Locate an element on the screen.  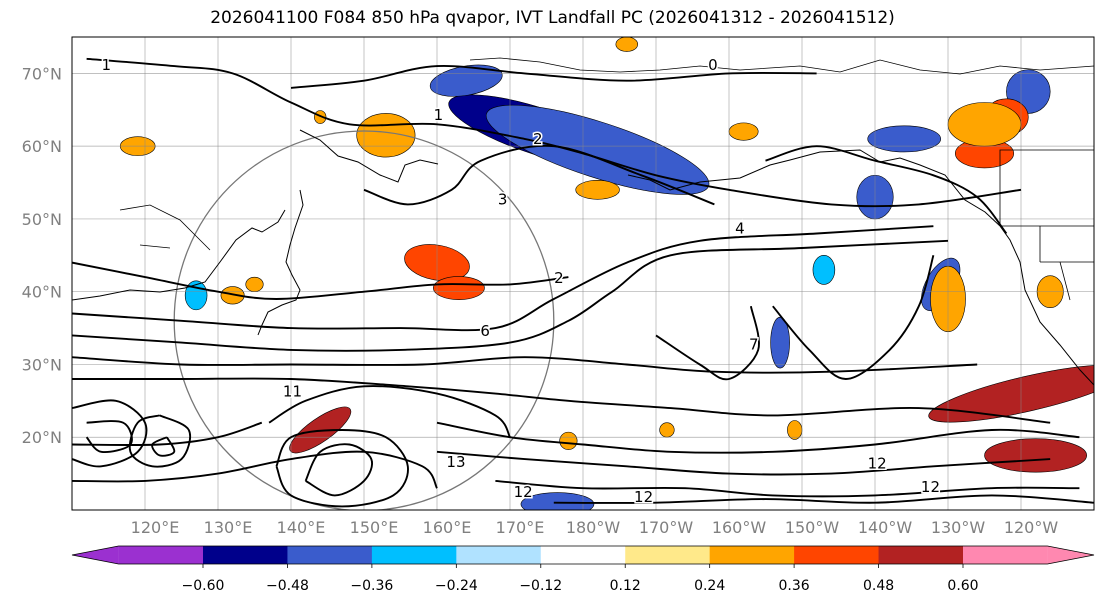
colorbar-outline is located at coordinates (583, 555).